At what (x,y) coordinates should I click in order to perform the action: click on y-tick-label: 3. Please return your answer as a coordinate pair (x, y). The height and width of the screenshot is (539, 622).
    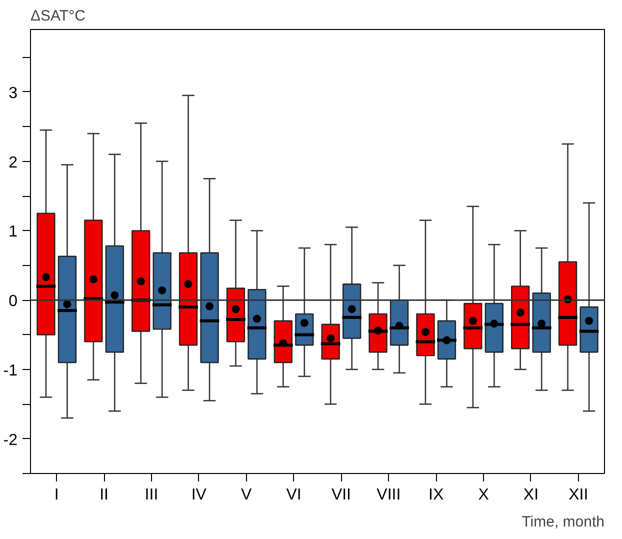
    Looking at the image, I should click on (13, 93).